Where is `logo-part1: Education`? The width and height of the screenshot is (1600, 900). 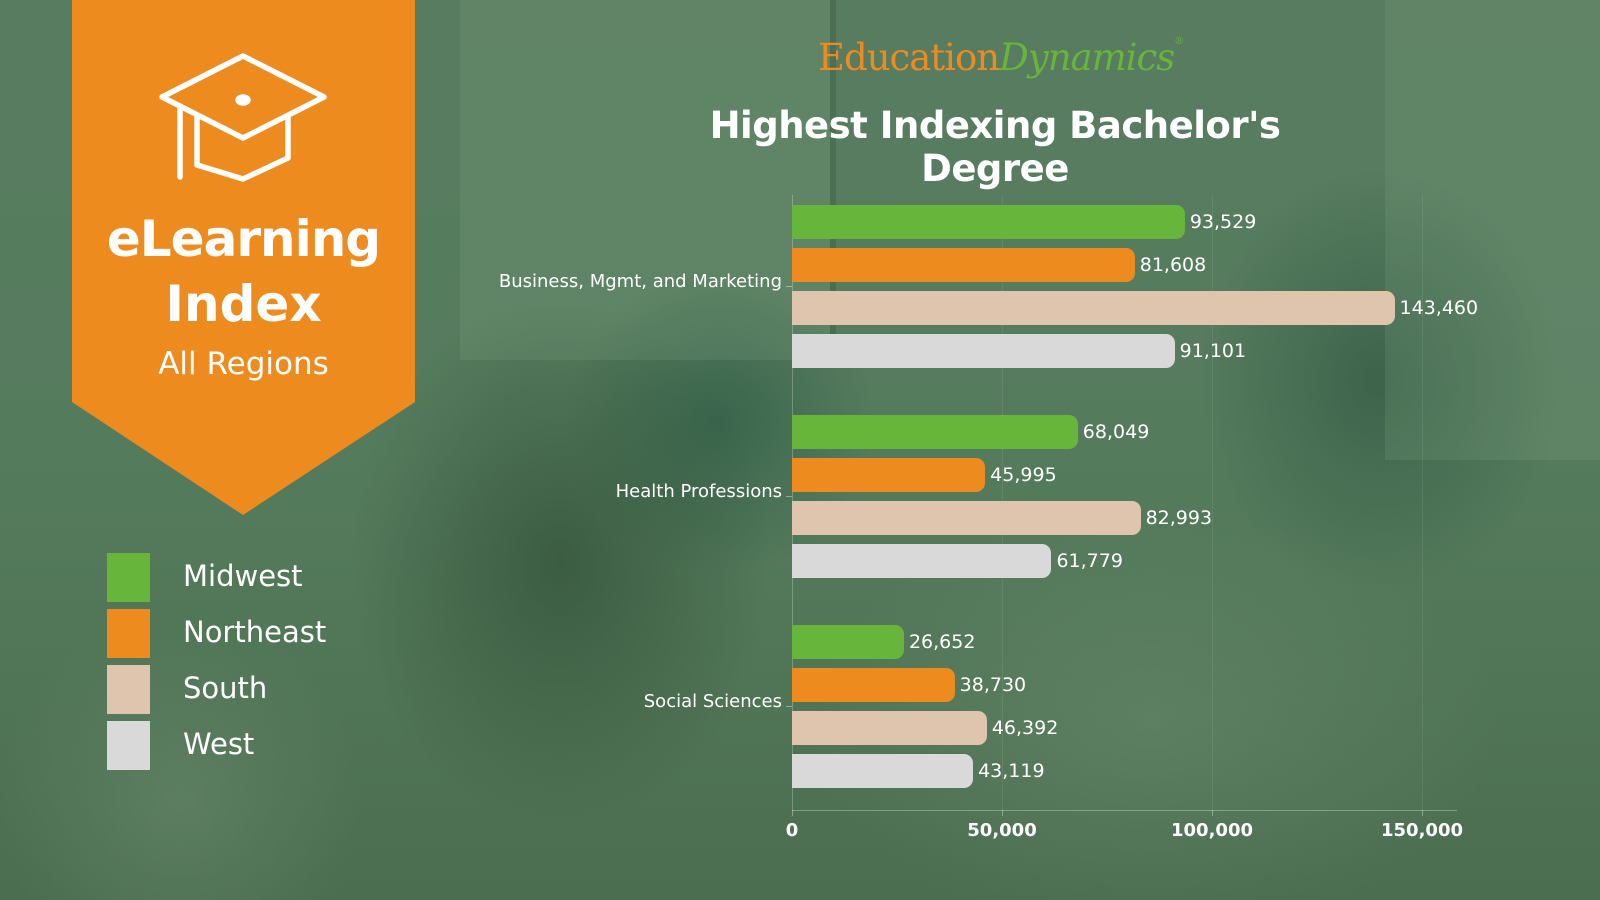 logo-part1: Education is located at coordinates (909, 57).